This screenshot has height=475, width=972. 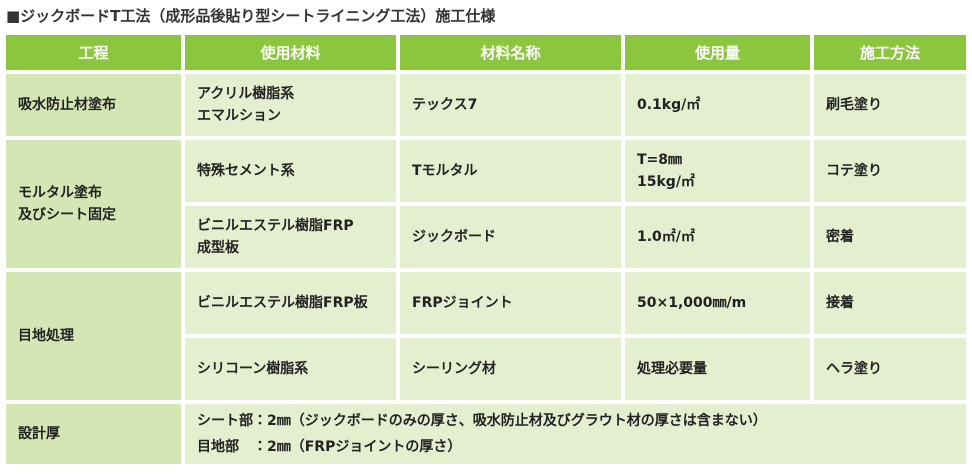 What do you see at coordinates (717, 171) in the screenshot?
I see `cell: T=8㎜ 15kg/㎡` at bounding box center [717, 171].